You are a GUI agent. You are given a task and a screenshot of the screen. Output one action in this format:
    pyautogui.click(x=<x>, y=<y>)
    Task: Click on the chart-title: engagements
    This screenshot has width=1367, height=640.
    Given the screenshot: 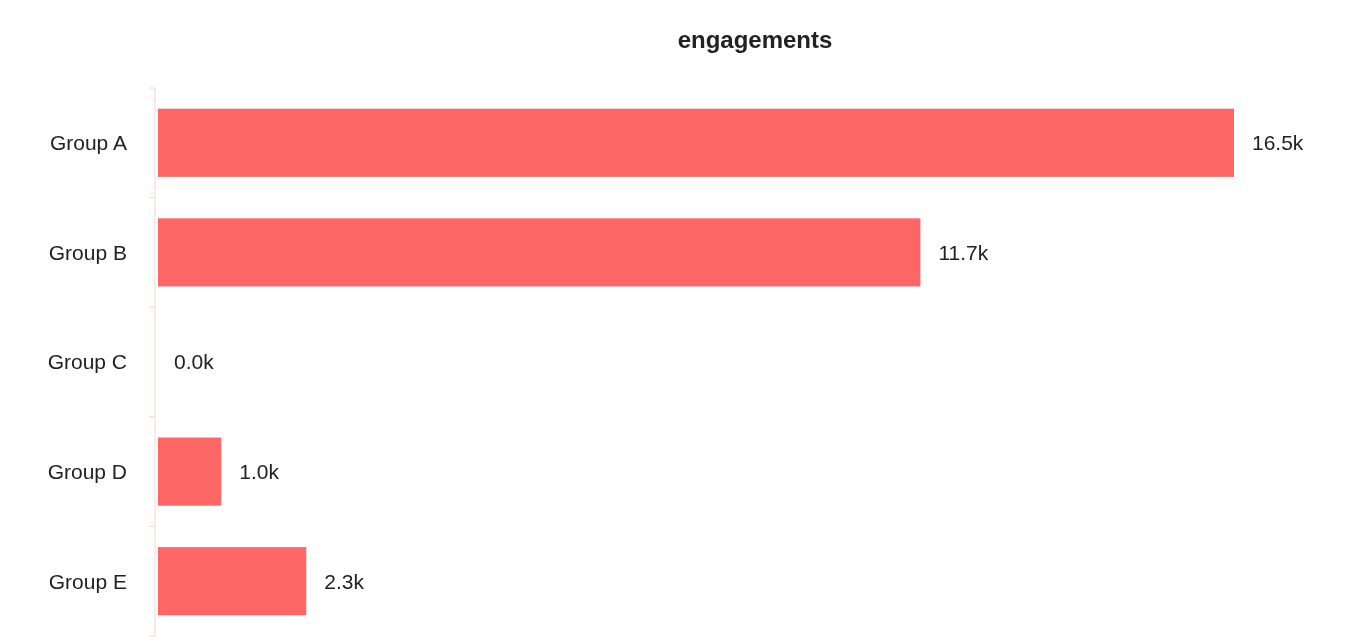 What is the action you would take?
    pyautogui.click(x=755, y=39)
    